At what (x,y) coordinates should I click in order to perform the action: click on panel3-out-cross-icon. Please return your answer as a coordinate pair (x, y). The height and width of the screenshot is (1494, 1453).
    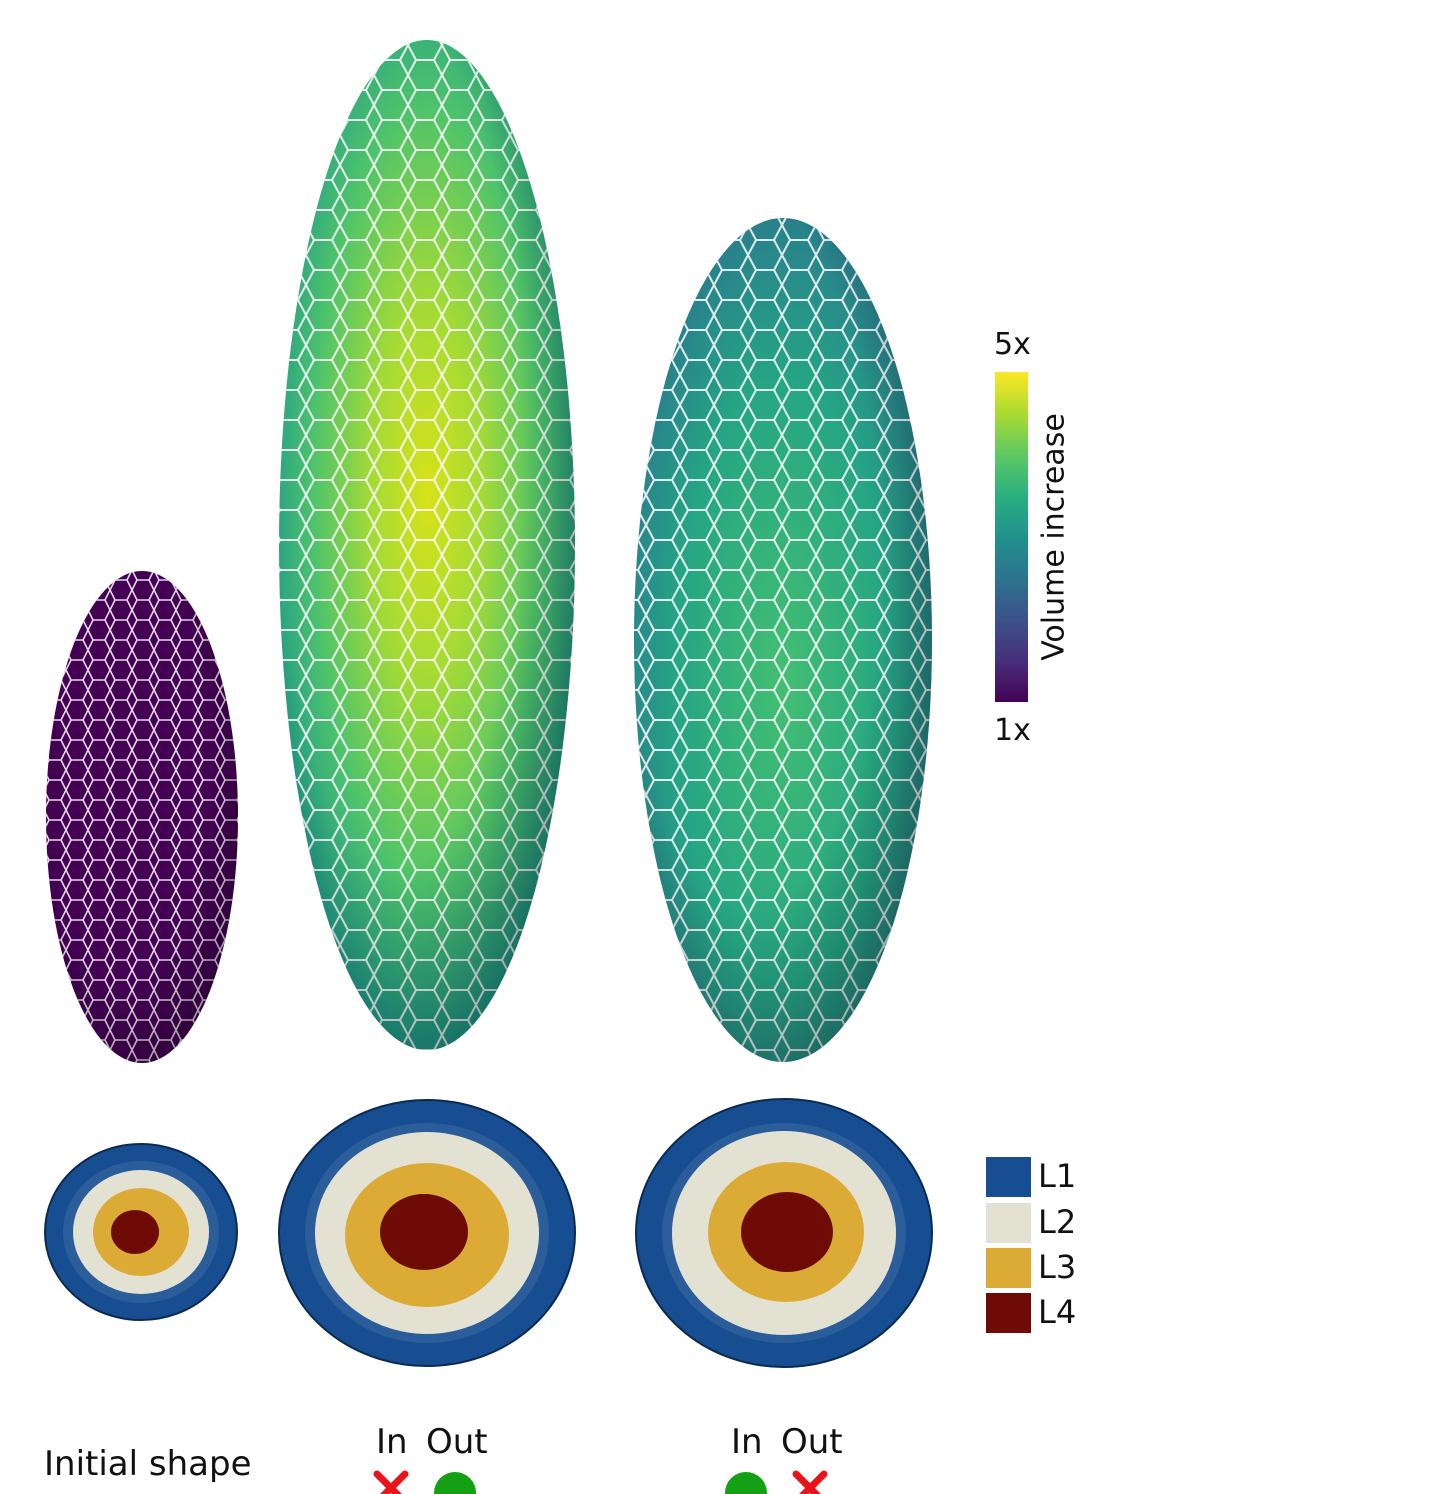
    Looking at the image, I should click on (810, 1481).